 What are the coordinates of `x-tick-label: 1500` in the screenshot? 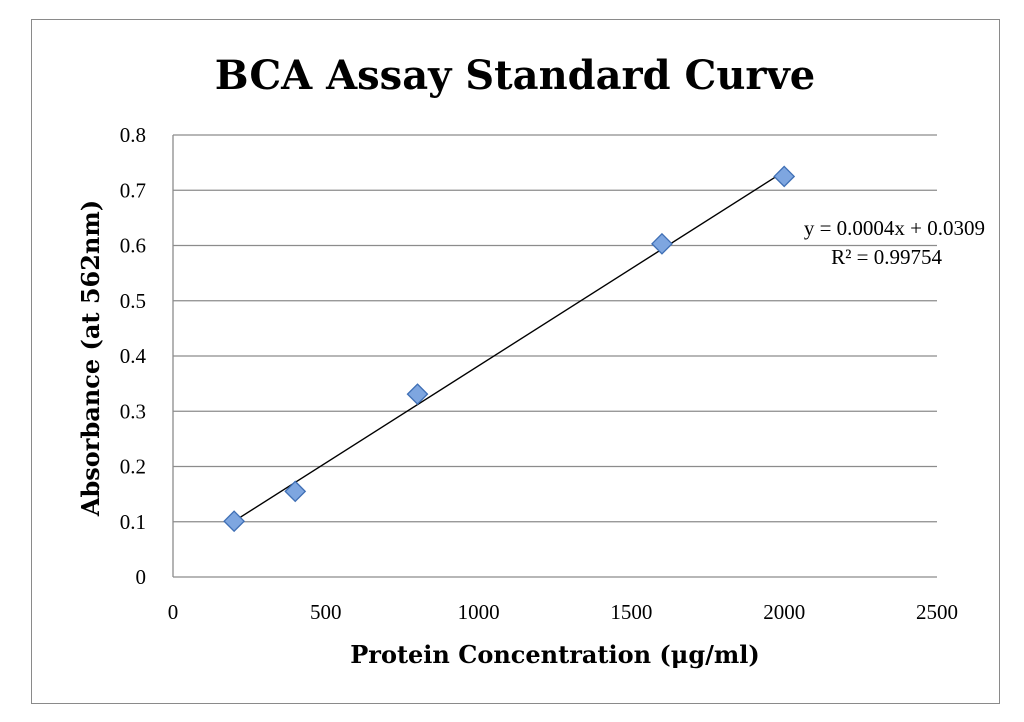 It's located at (631, 612).